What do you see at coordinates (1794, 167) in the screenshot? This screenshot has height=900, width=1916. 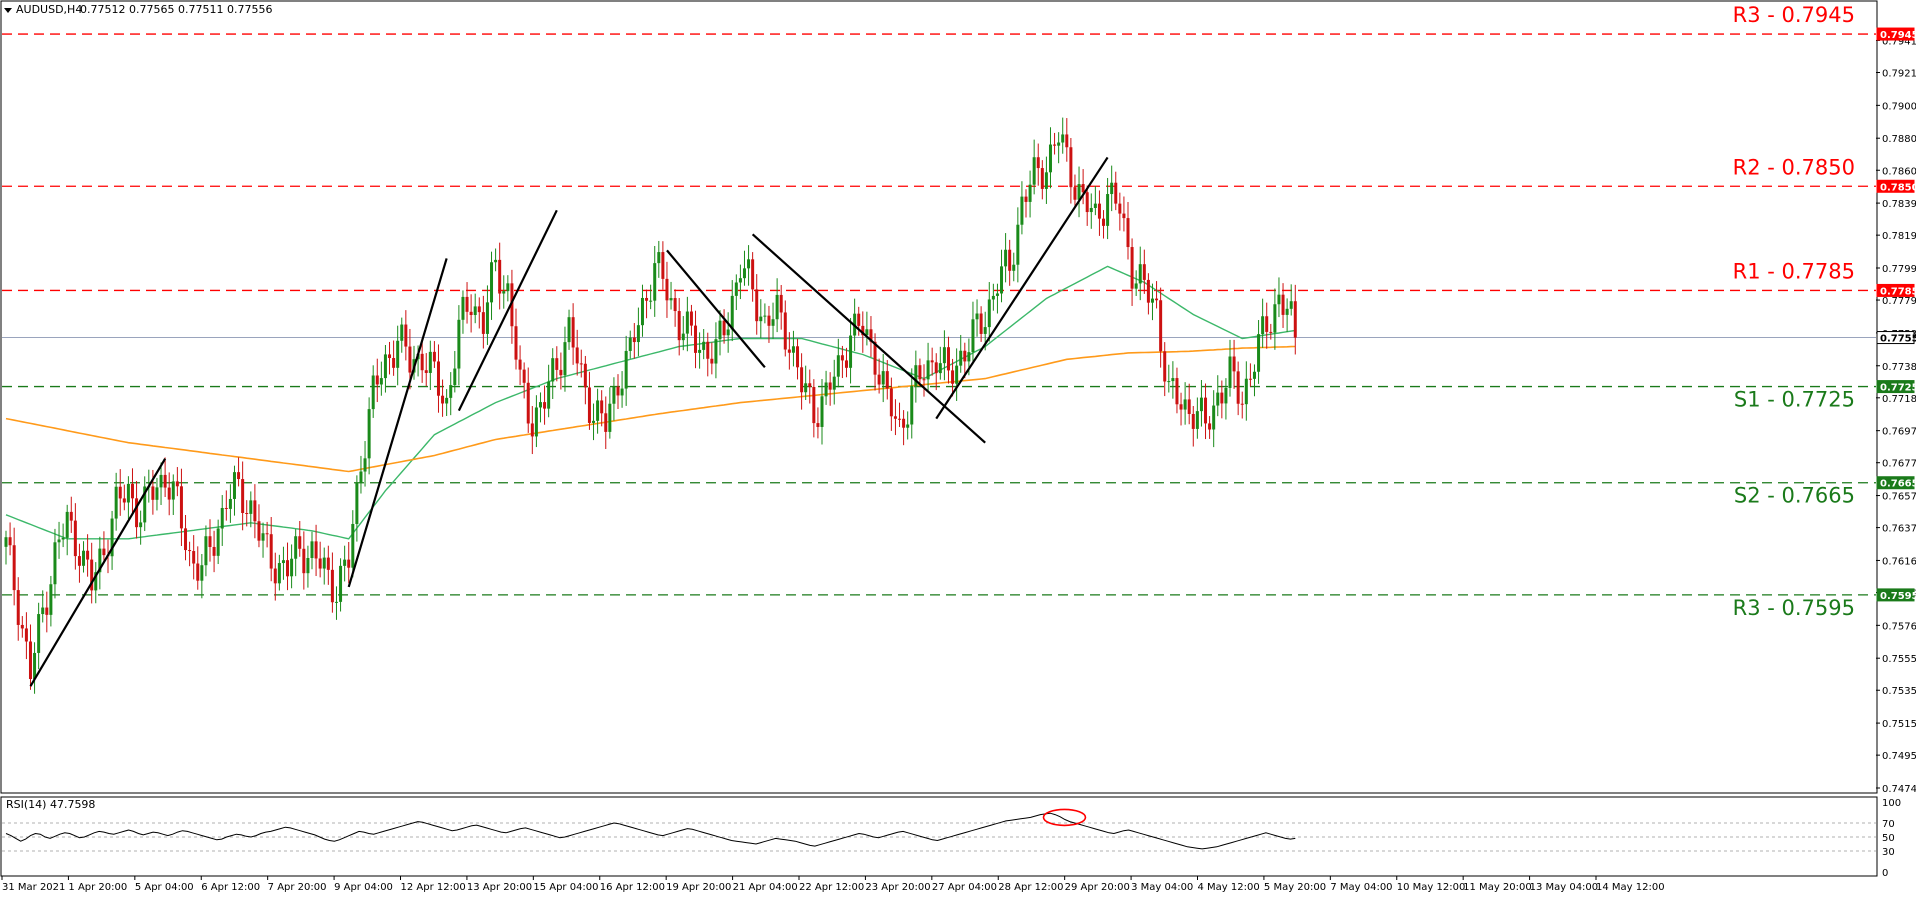 I see `level-label-1: R2 - 0.7850` at bounding box center [1794, 167].